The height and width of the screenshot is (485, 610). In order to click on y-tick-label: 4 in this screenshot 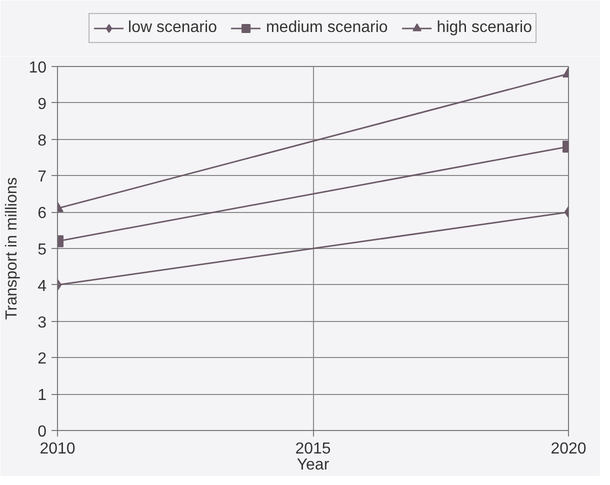, I will do `click(42, 286)`.